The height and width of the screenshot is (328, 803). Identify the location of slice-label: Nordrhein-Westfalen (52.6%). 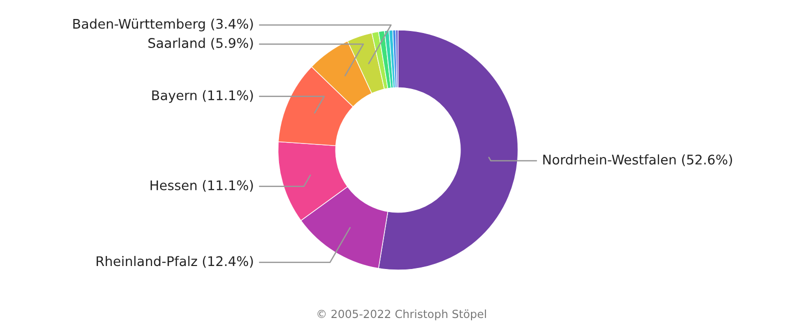
(637, 160).